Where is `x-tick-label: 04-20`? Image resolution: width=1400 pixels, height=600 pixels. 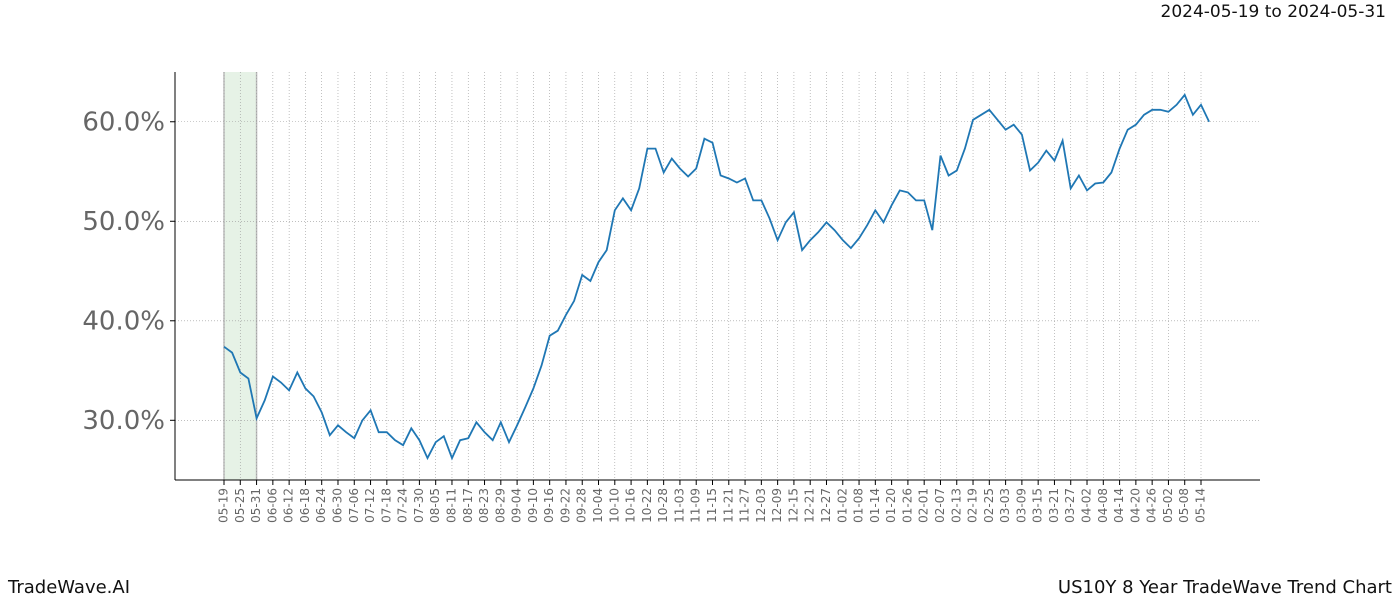 x-tick-label: 04-20 is located at coordinates (1135, 505).